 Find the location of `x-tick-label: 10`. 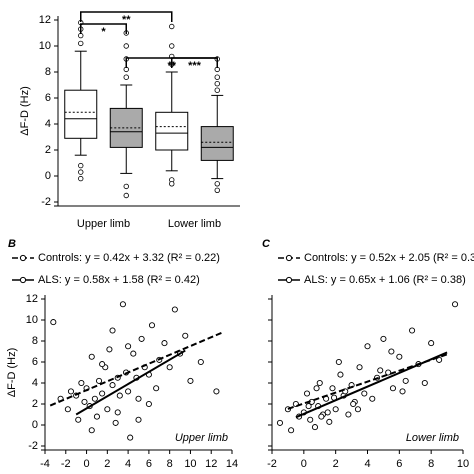

x-tick-label: 10 is located at coordinates (463, 464).